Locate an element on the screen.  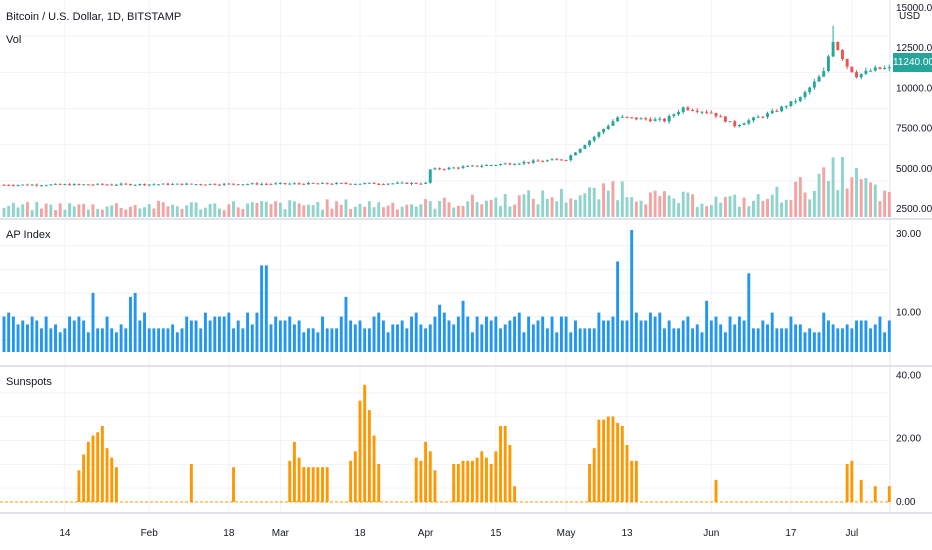
sunspots-label: Sunspots is located at coordinates (29, 382).